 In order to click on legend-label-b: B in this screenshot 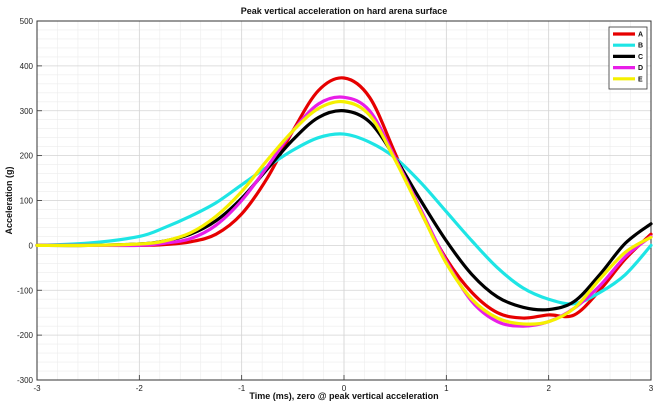, I will do `click(640, 46)`.